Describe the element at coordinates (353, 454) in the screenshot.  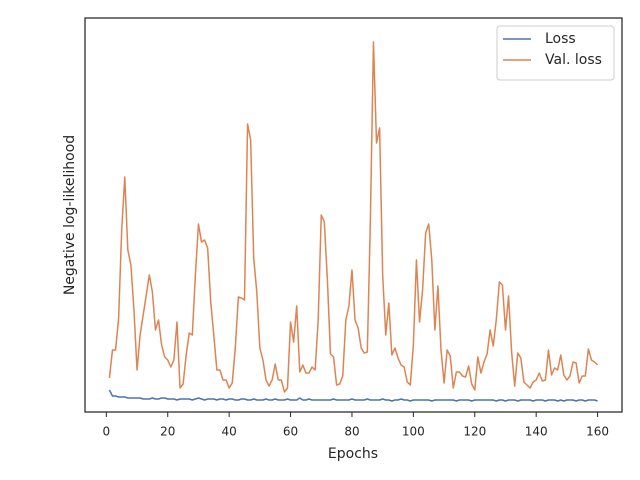
I see `x-axis-label: Epochs` at that location.